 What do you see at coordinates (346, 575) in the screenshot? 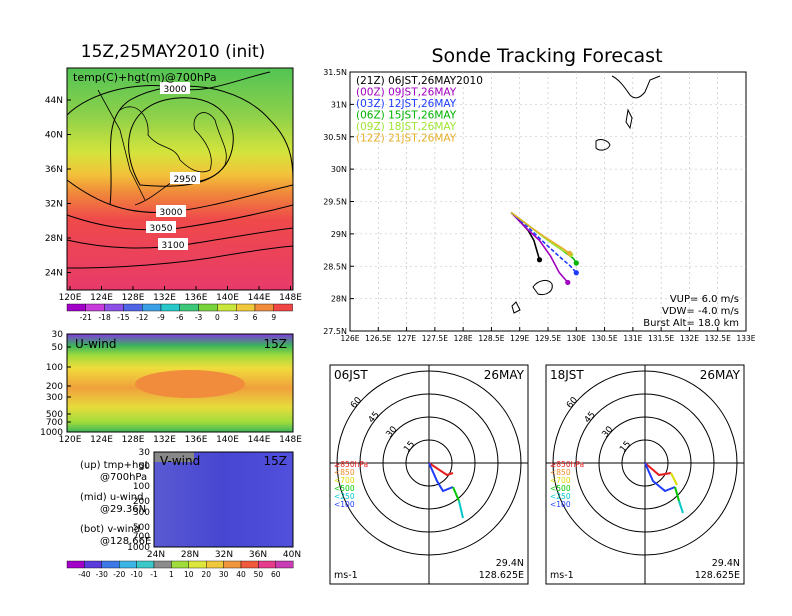
I see `hodograph-unit: ms-1` at bounding box center [346, 575].